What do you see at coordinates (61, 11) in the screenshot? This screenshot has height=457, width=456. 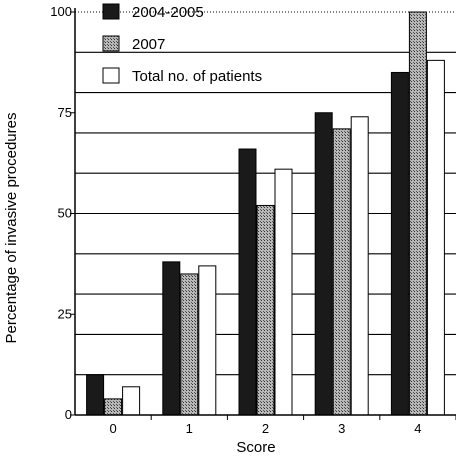 I see `y-tick-label-100: 100` at bounding box center [61, 11].